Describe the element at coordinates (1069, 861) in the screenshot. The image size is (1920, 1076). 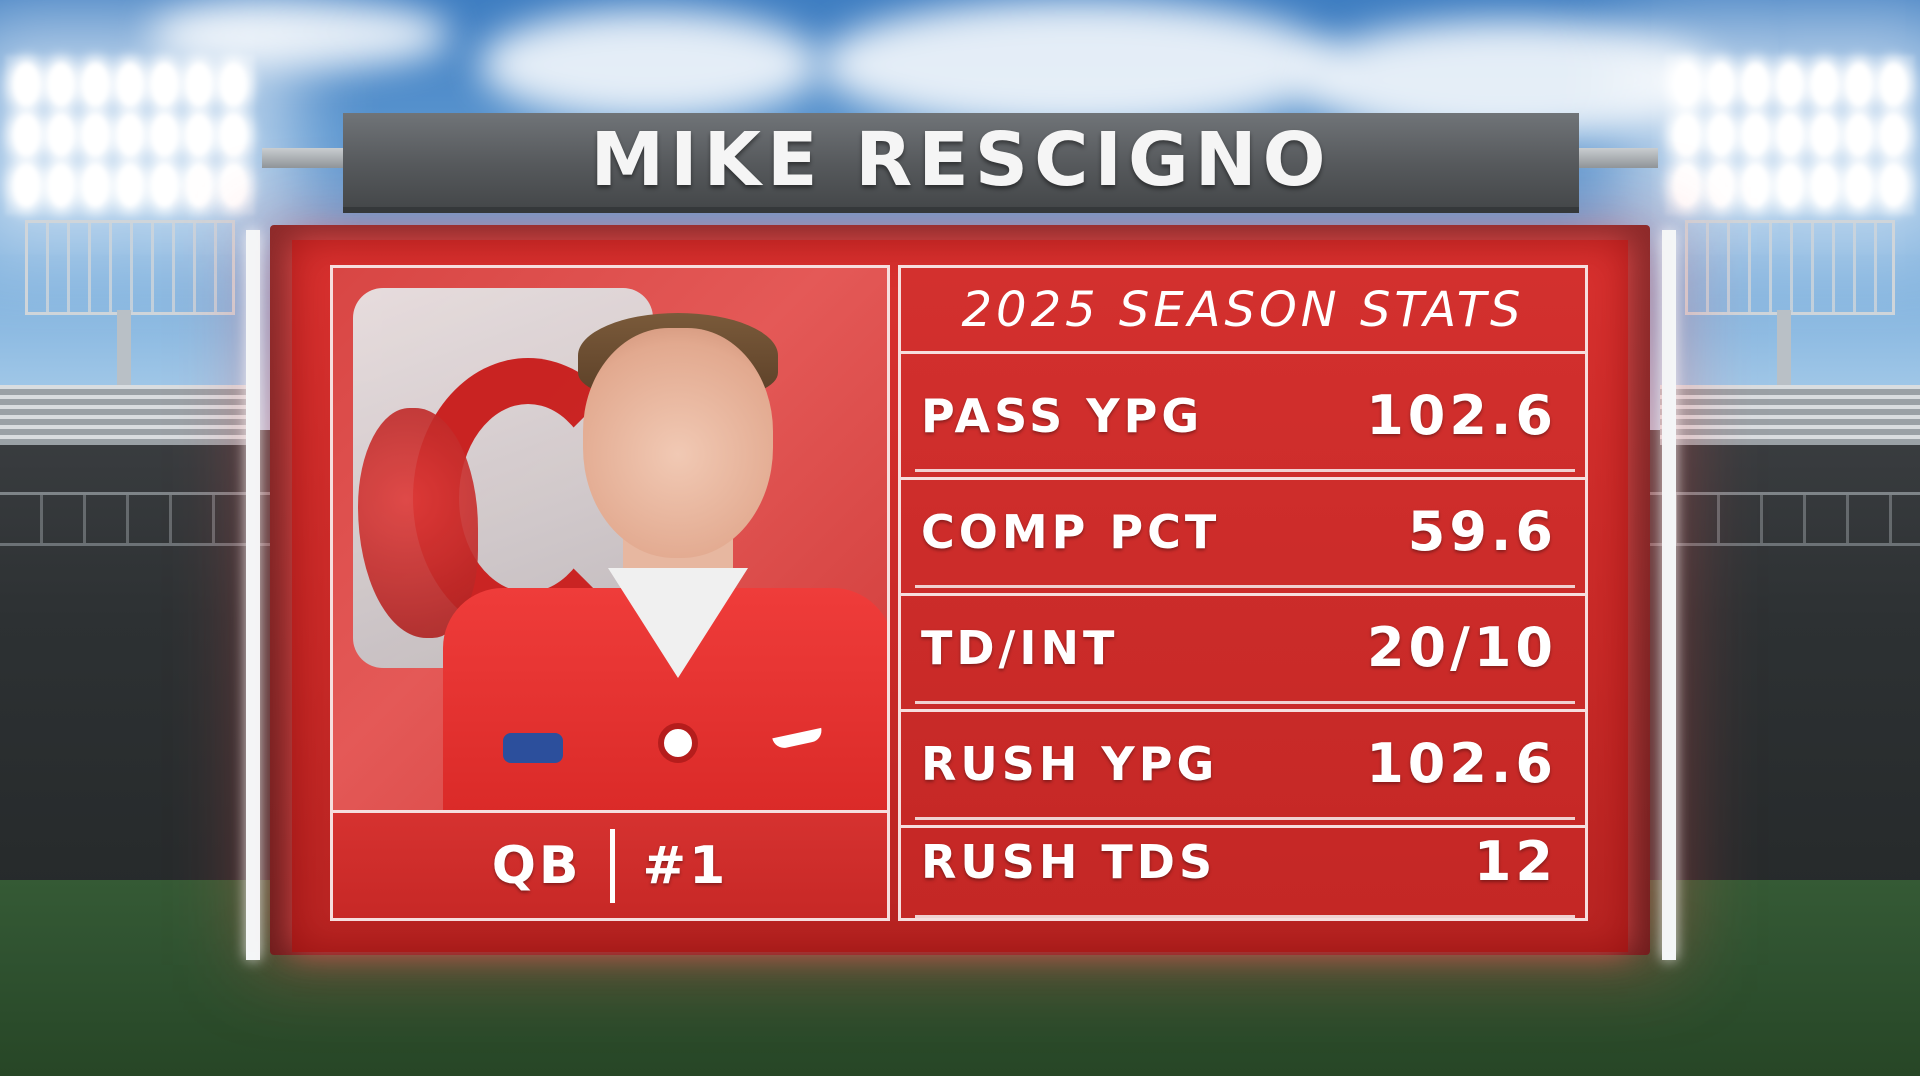
I see `stat-label: RUSH TDS` at that location.